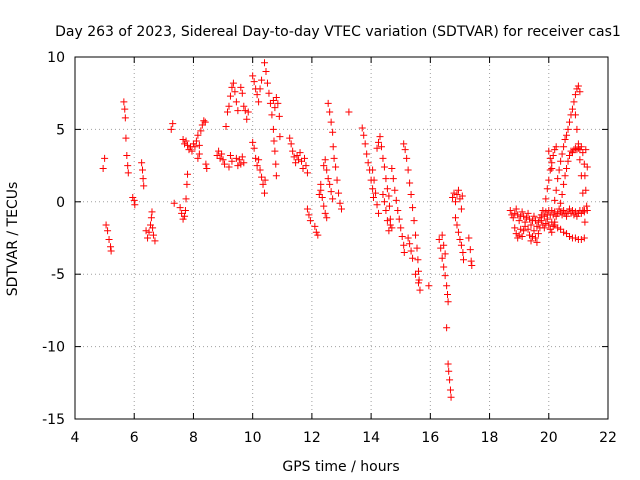 Image resolution: width=640 pixels, height=480 pixels. Describe the element at coordinates (549, 438) in the screenshot. I see `x-tick-label: 20` at that location.